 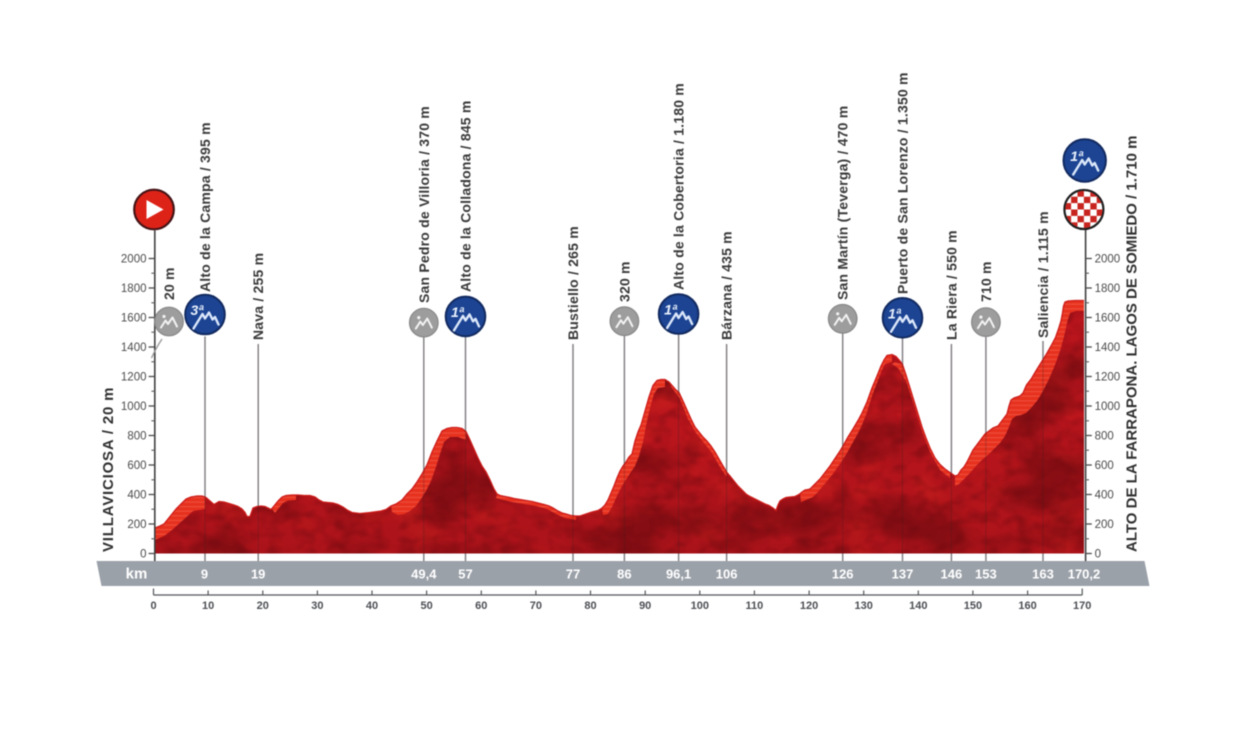 I want to click on svg-text: 160, so click(x=1027, y=606).